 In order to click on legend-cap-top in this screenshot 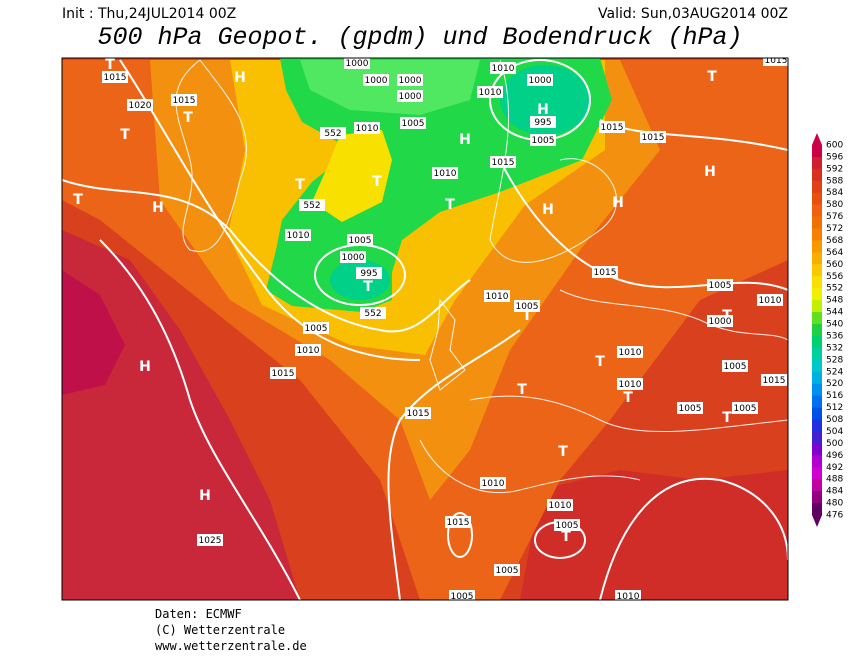, I will do `click(817, 139)`.